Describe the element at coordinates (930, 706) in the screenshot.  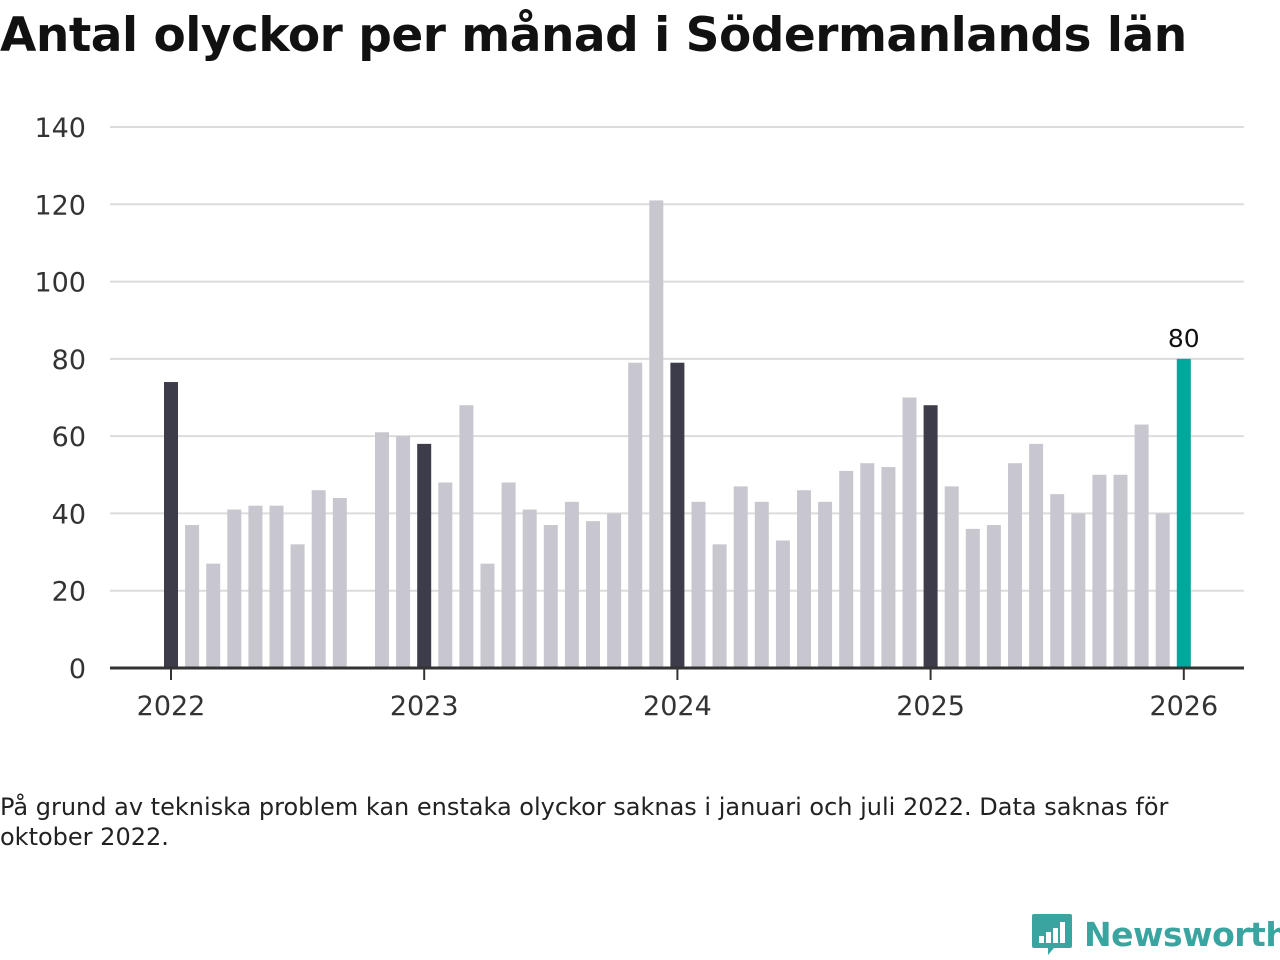
I see `x-tick-label: 2025` at that location.